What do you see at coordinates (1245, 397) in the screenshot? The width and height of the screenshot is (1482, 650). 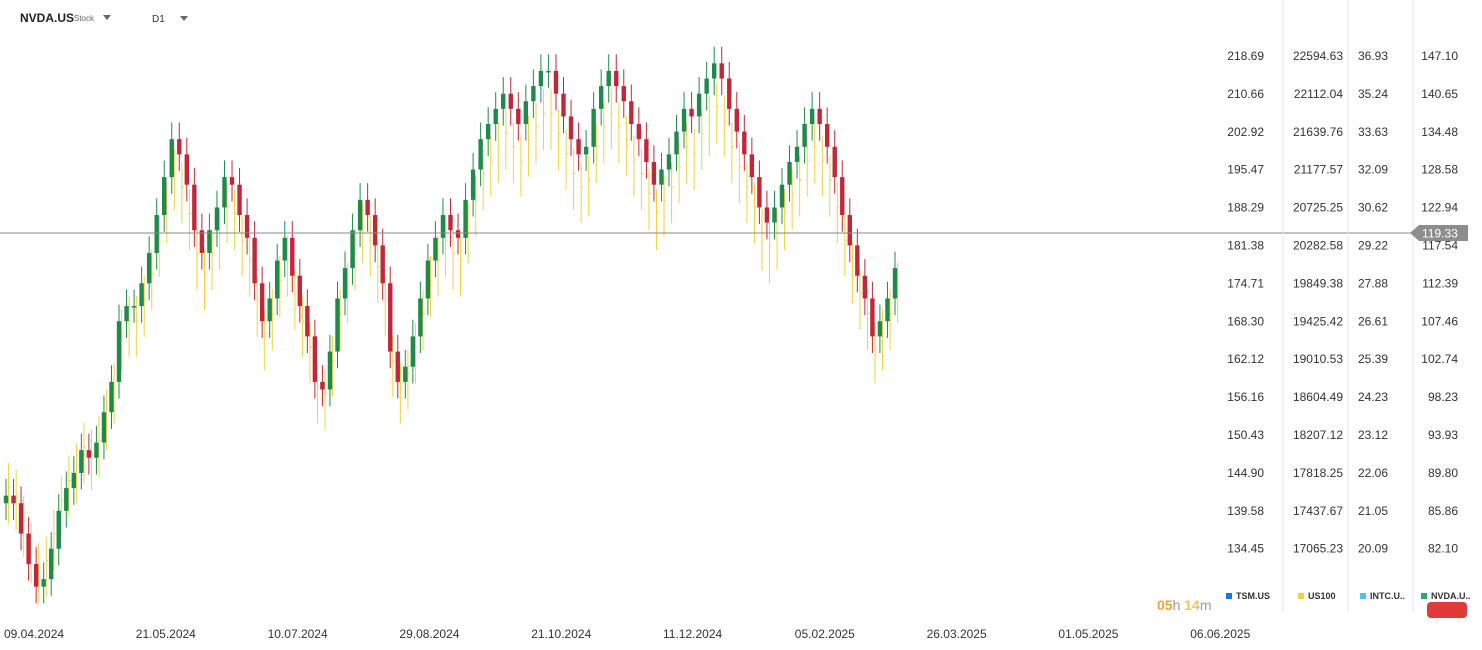 I see `axis-tick-label: 156.16` at bounding box center [1245, 397].